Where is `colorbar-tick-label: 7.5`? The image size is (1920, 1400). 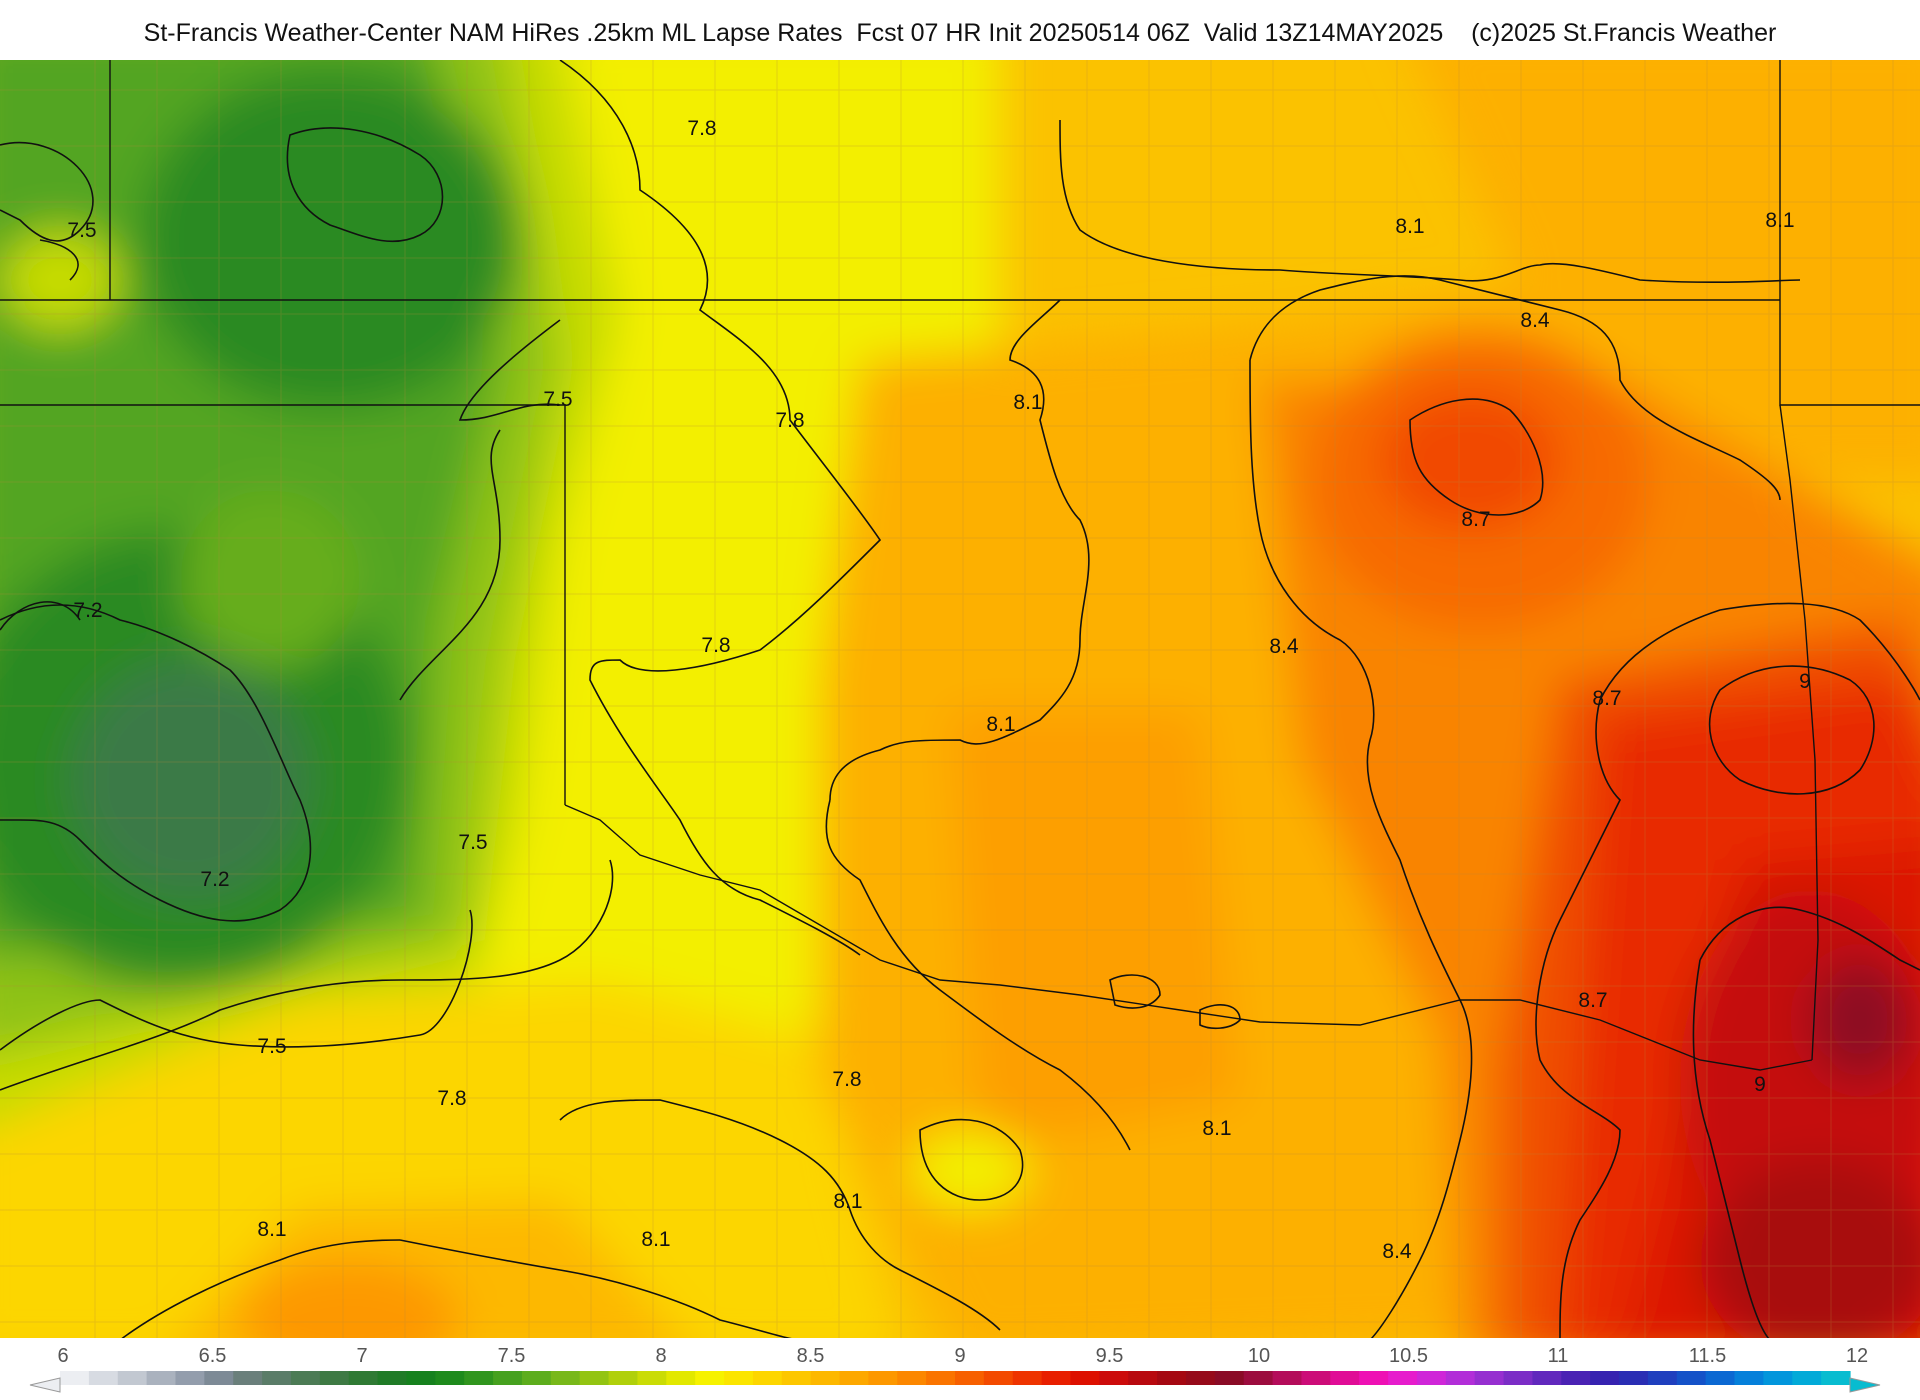 colorbar-tick-label: 7.5 is located at coordinates (512, 1356).